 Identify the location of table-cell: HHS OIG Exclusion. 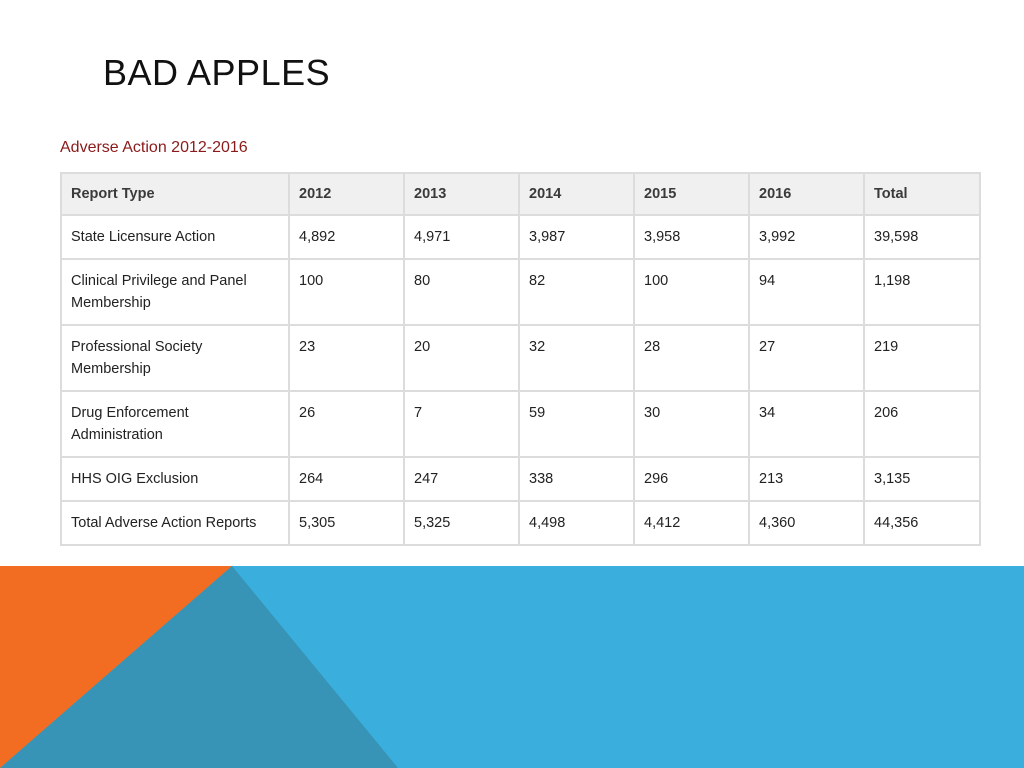
(175, 479).